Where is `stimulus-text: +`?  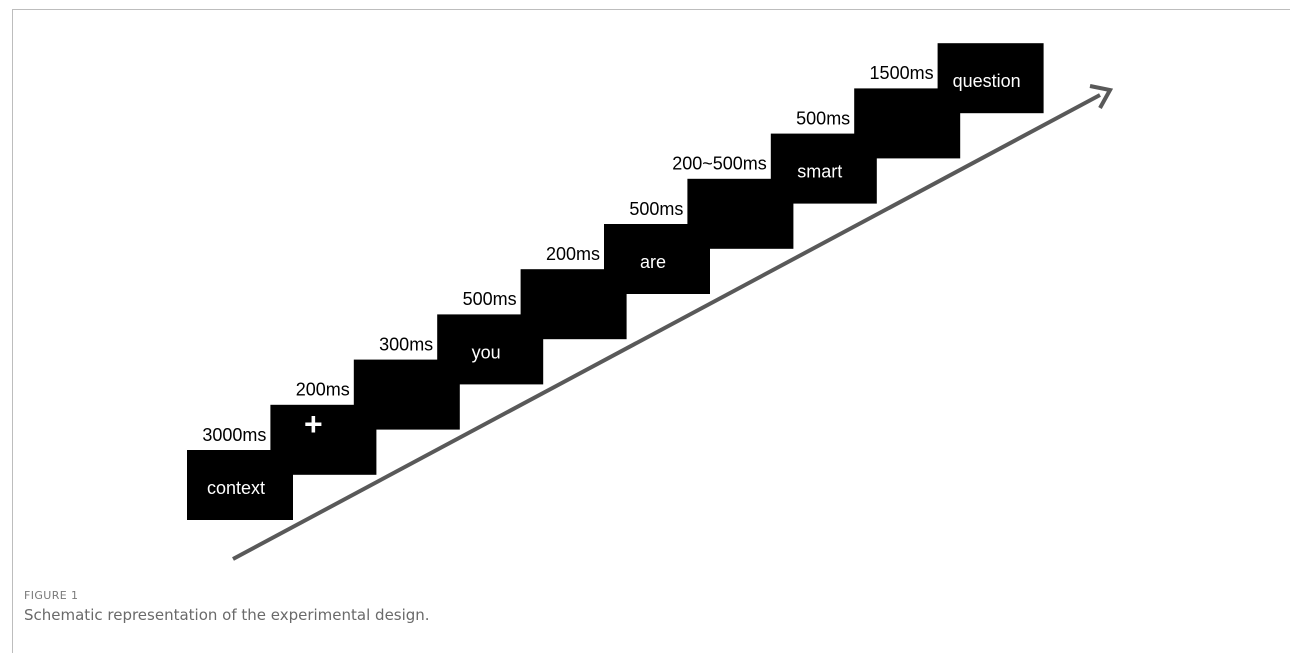 stimulus-text: + is located at coordinates (313, 424).